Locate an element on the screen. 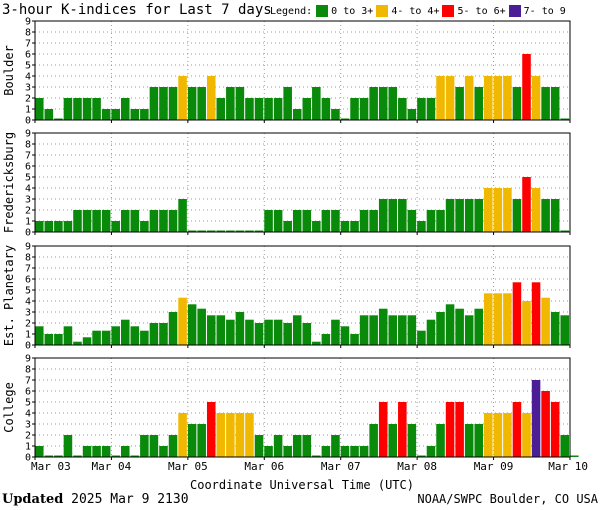 Image resolution: width=600 pixels, height=510 pixels. y-tick-label: 2 is located at coordinates (28, 436).